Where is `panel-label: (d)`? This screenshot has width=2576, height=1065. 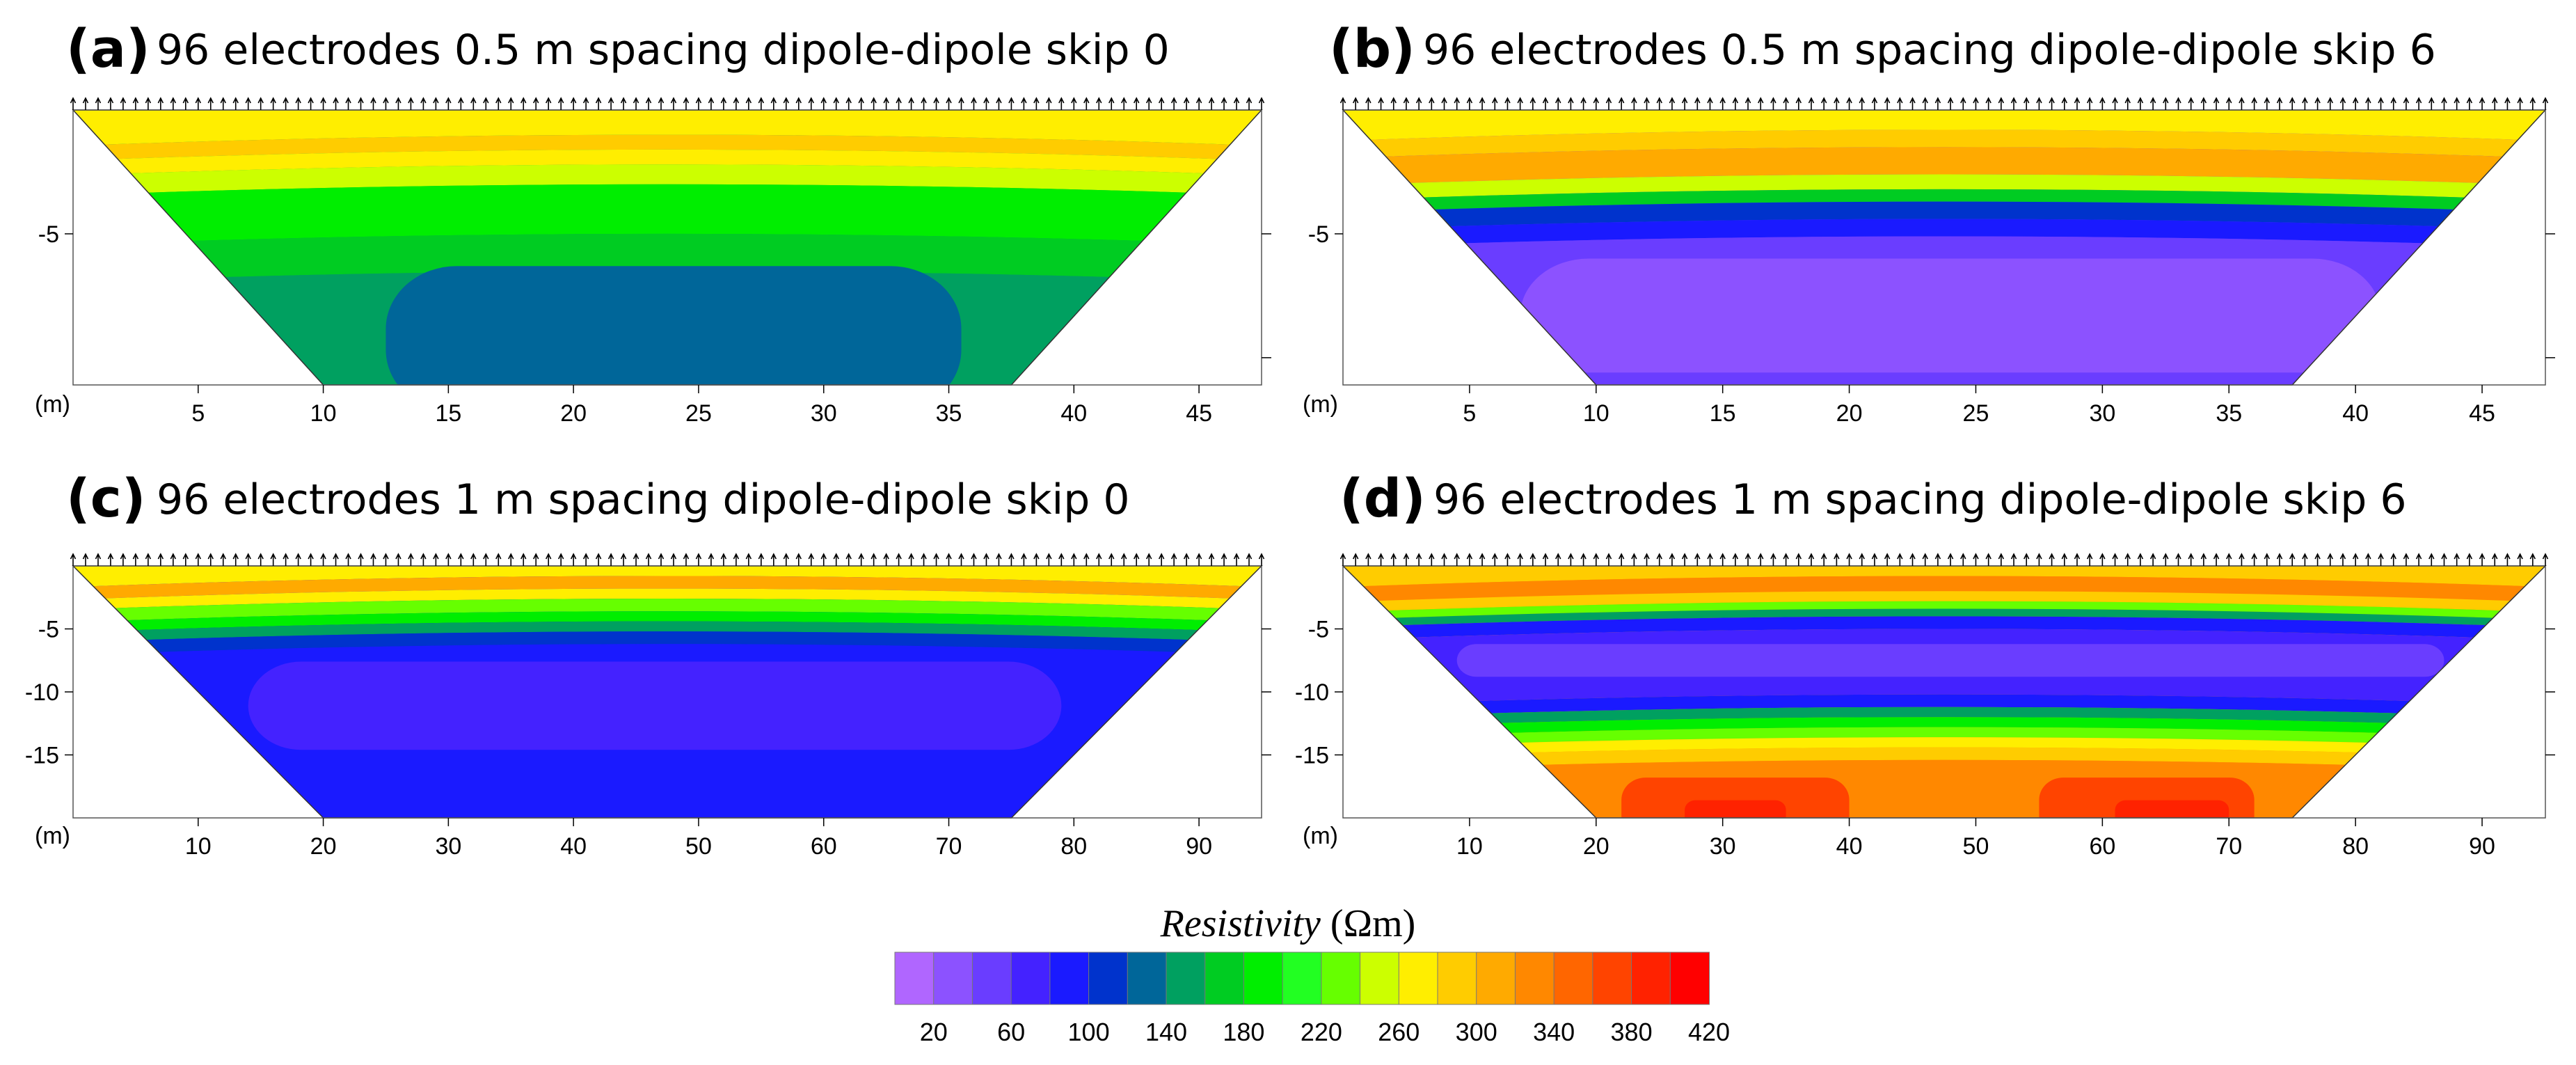
panel-label: (d) is located at coordinates (1382, 498).